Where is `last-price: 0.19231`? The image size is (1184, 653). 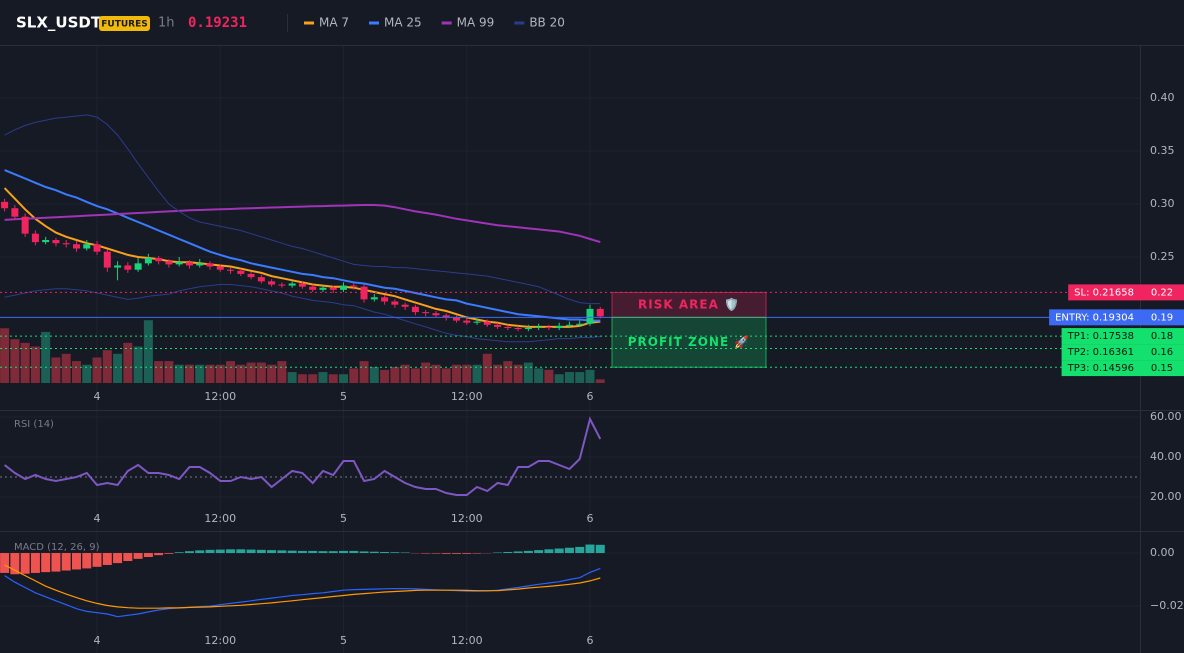
last-price: 0.19231 is located at coordinates (217, 23).